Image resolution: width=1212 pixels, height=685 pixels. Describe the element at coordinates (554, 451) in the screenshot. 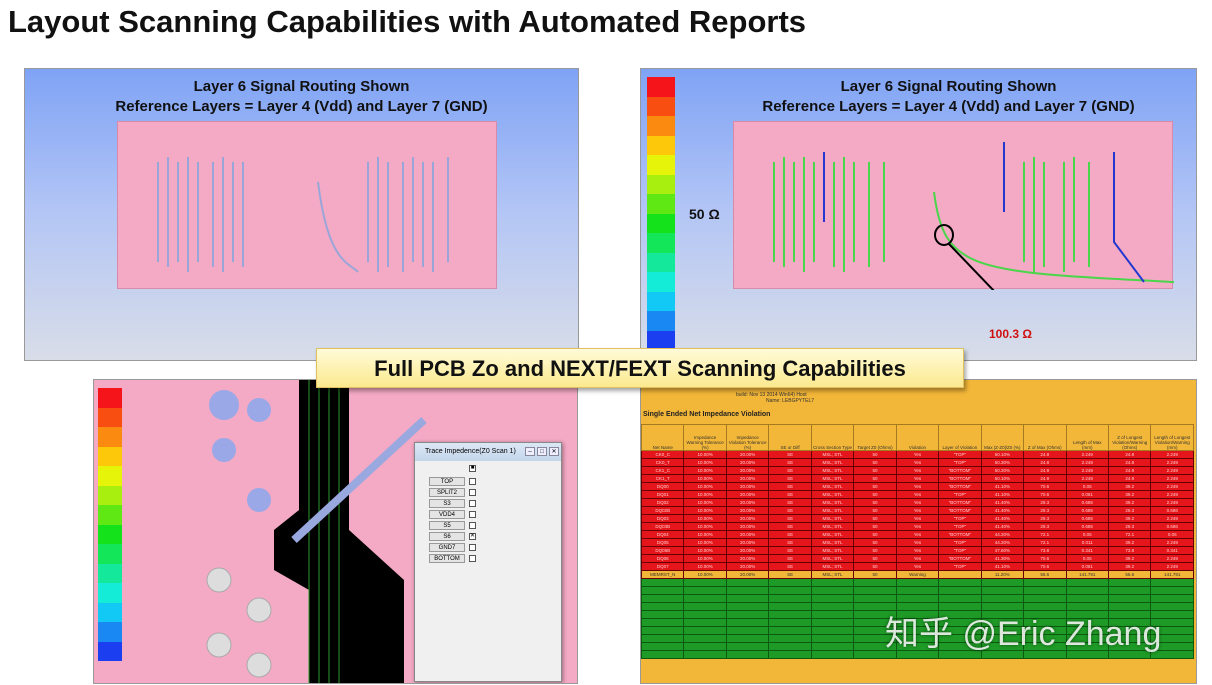

I see `close-button: ✕` at that location.